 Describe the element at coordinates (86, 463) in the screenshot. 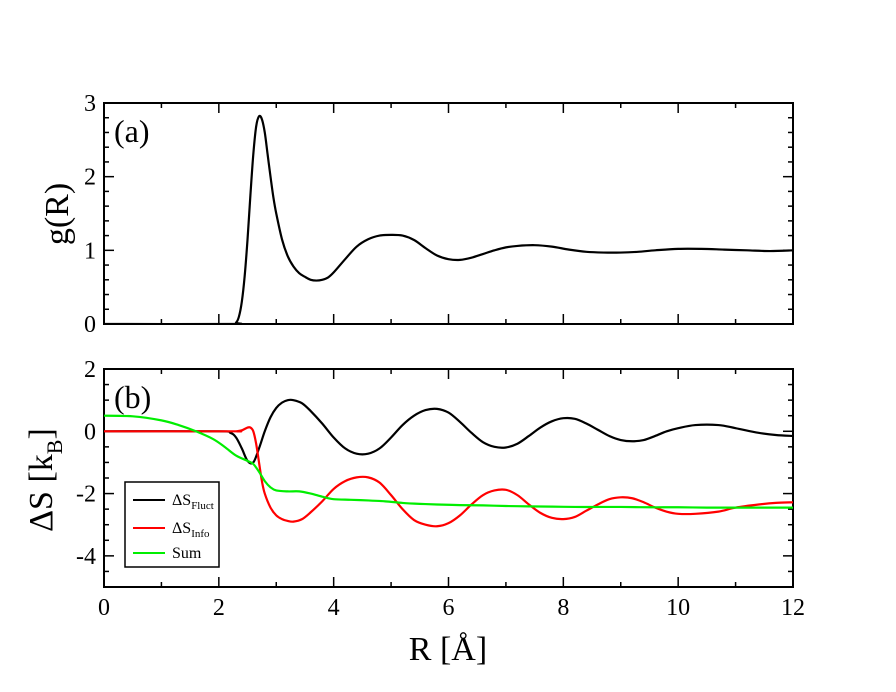

I see `panel-b-y-tick-labels: -4 -2 0 2` at that location.